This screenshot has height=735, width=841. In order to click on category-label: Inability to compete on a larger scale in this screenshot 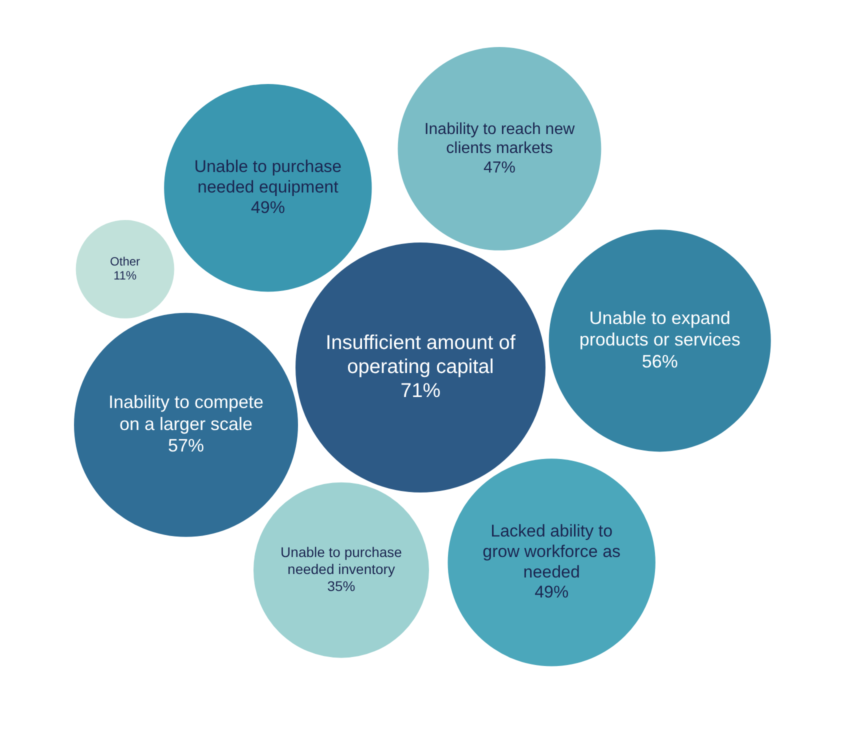, I will do `click(186, 413)`.